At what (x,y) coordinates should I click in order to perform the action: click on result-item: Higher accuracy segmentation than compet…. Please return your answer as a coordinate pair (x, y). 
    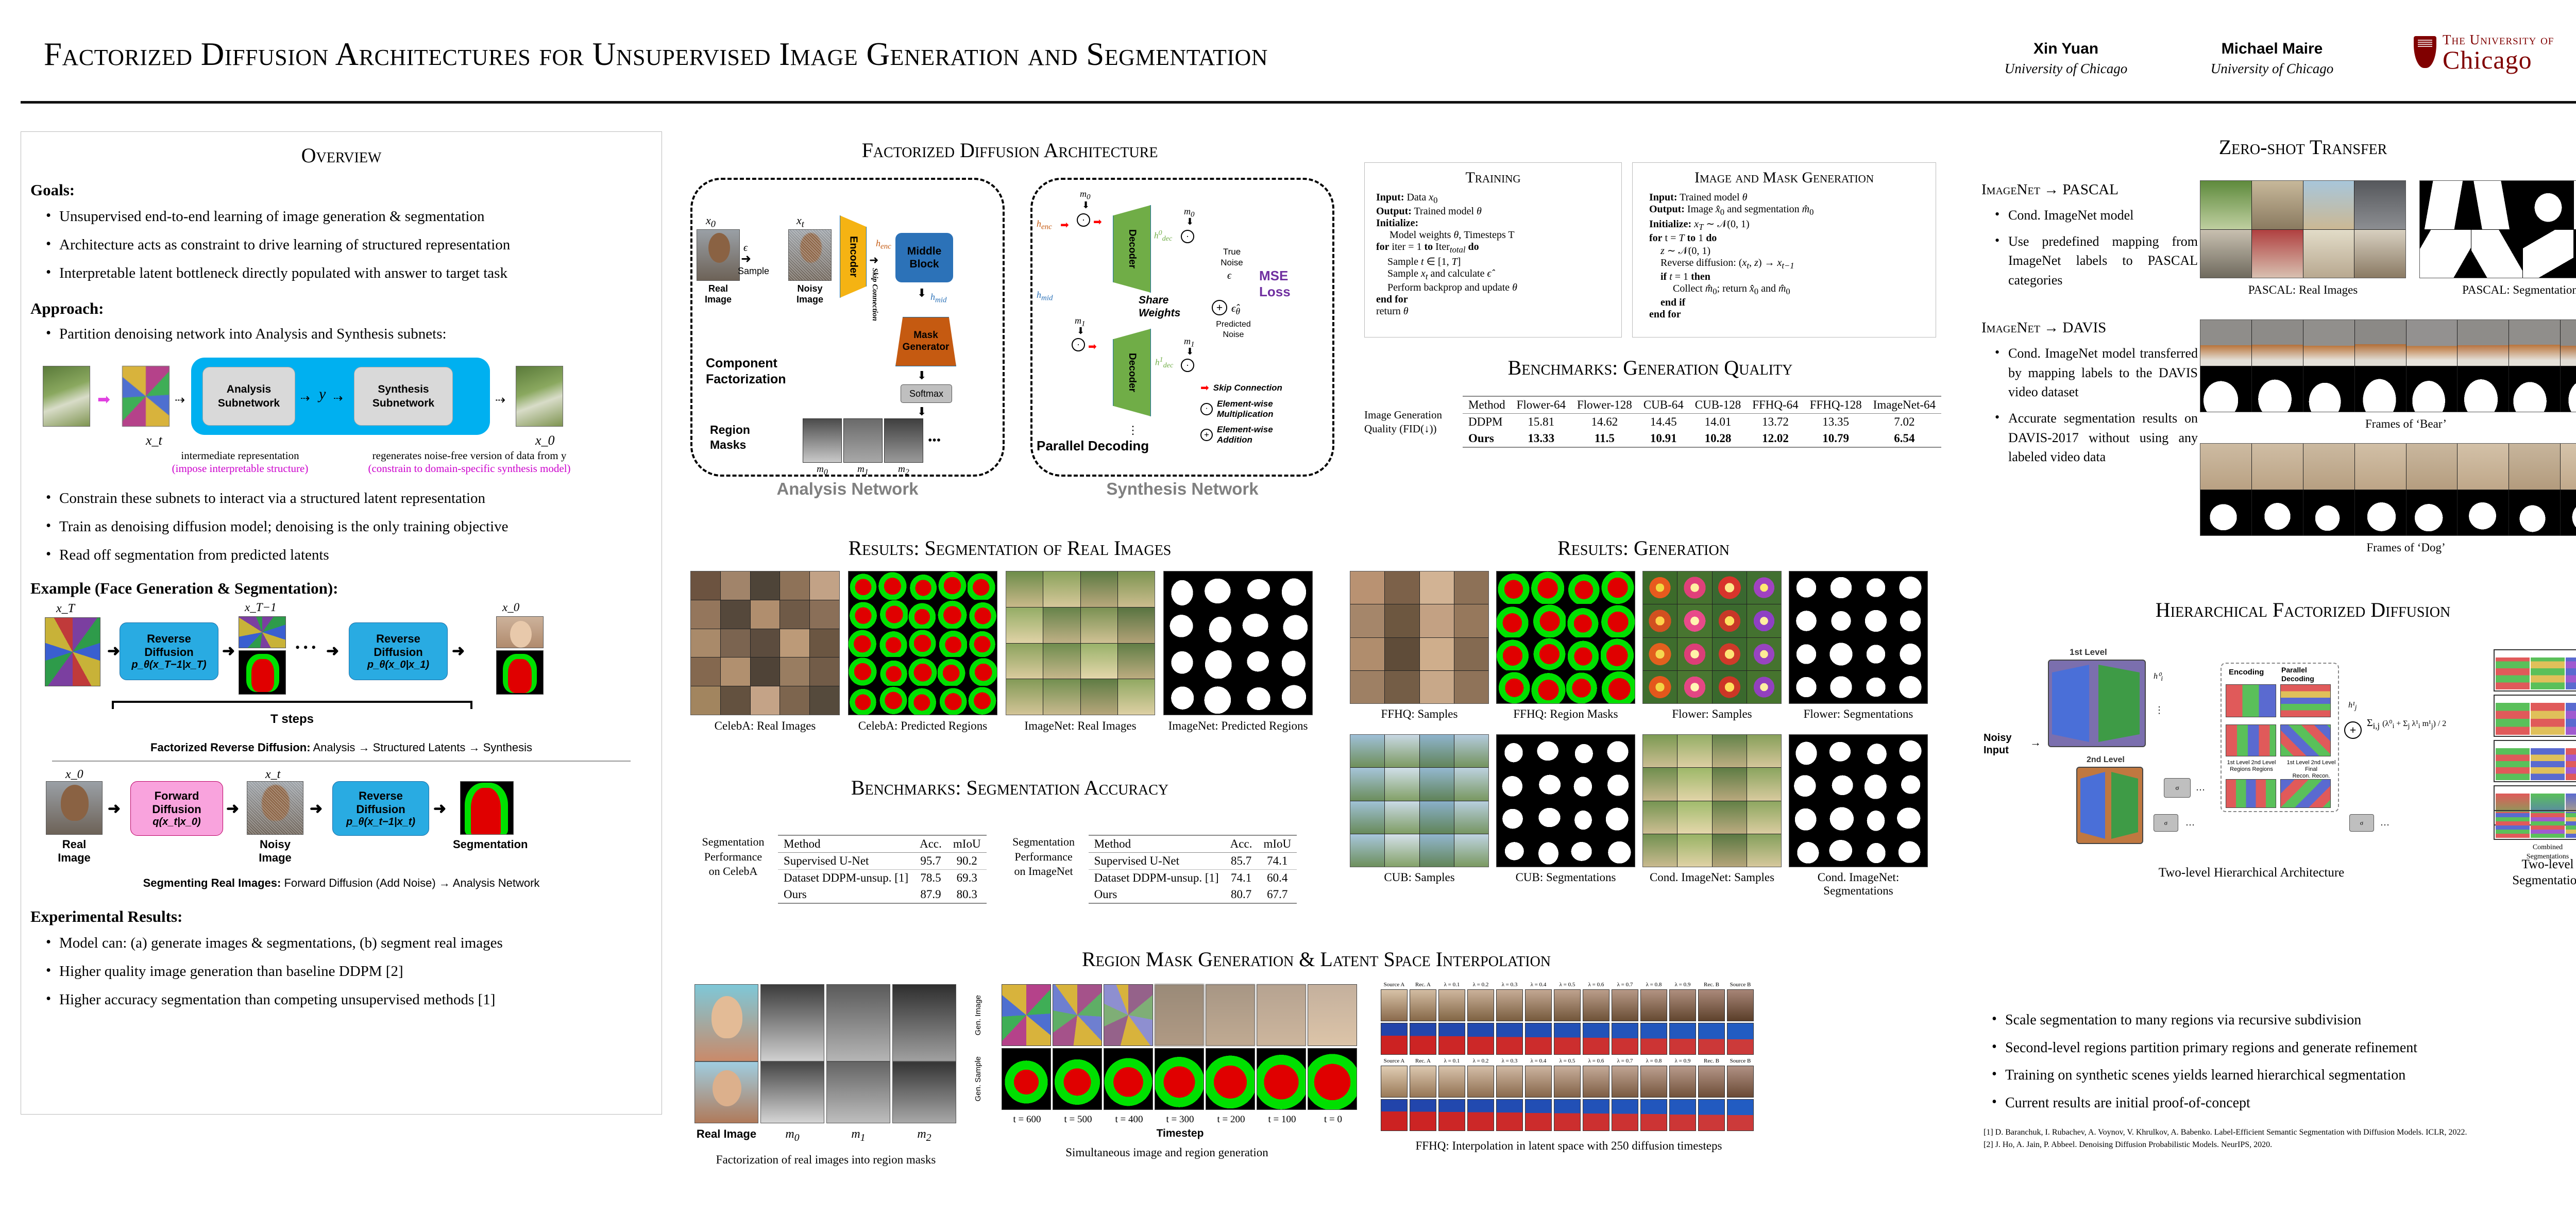
    Looking at the image, I should click on (345, 999).